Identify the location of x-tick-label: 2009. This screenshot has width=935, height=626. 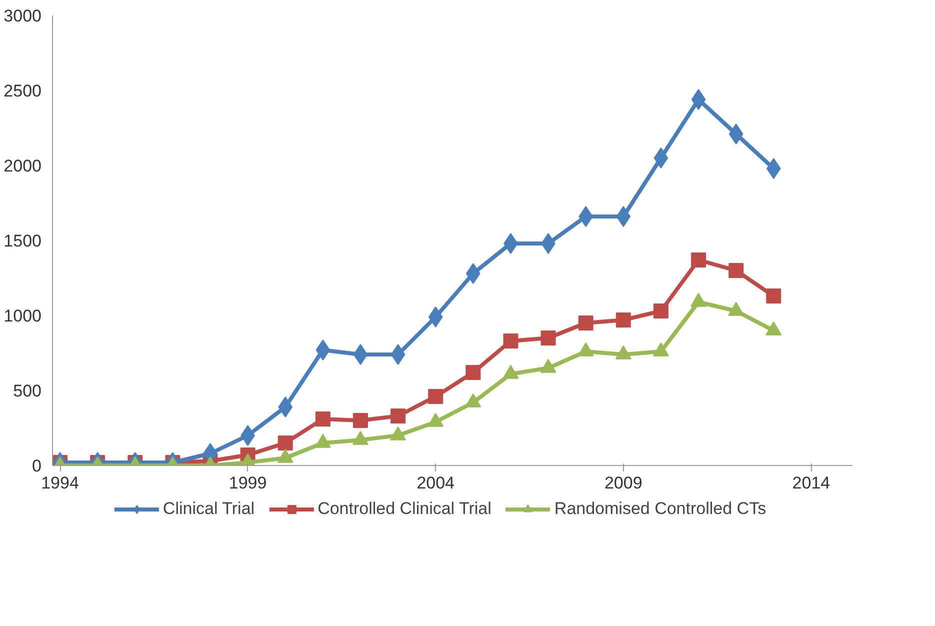
(623, 483).